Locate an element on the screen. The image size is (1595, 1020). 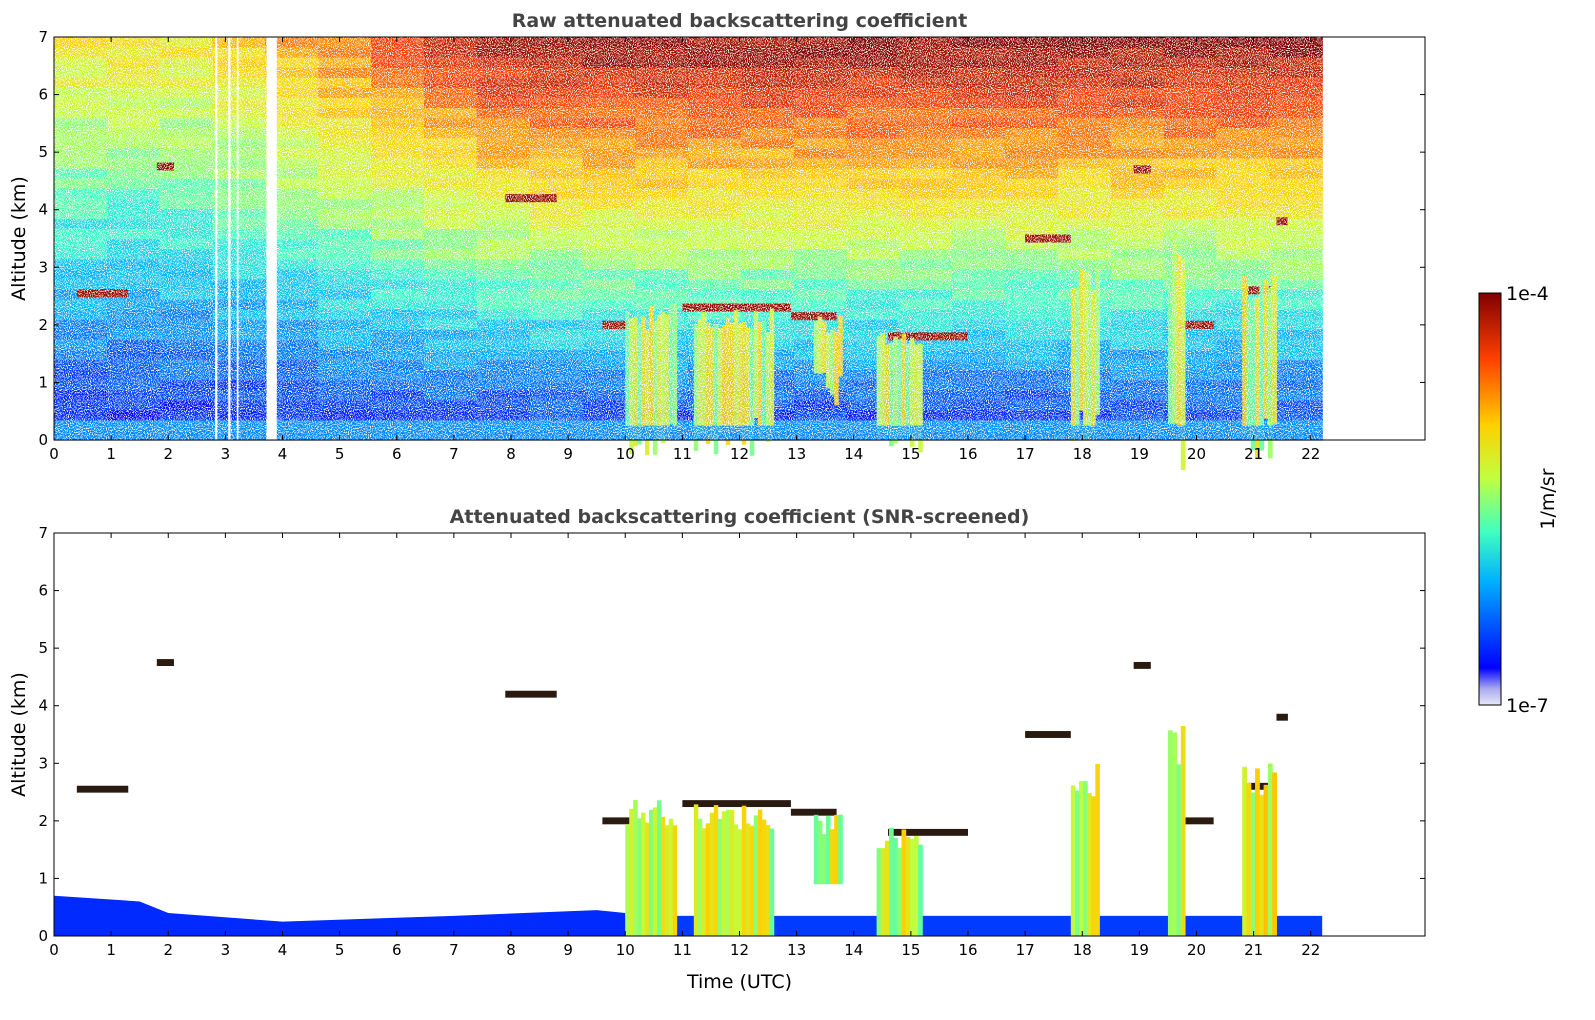
x-tick-label: 10 is located at coordinates (625, 950).